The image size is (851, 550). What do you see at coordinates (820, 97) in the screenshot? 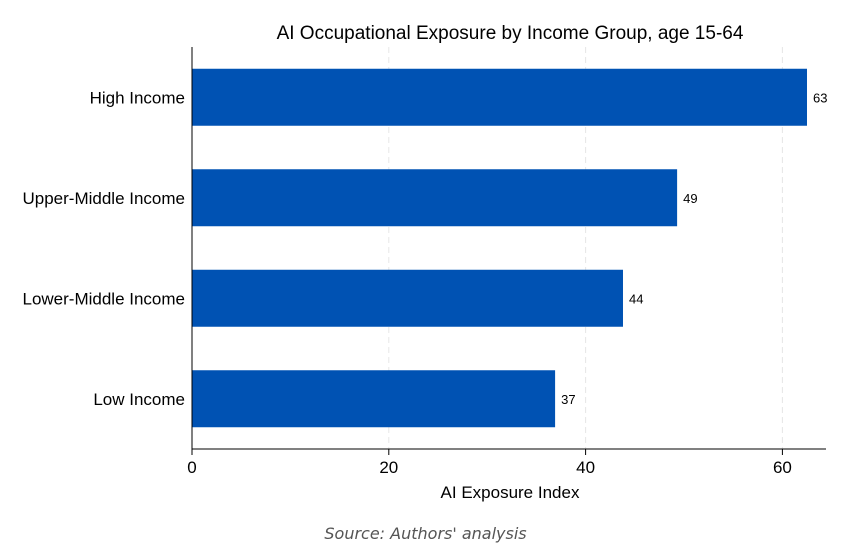
I see `bar-value-label: 63` at bounding box center [820, 97].